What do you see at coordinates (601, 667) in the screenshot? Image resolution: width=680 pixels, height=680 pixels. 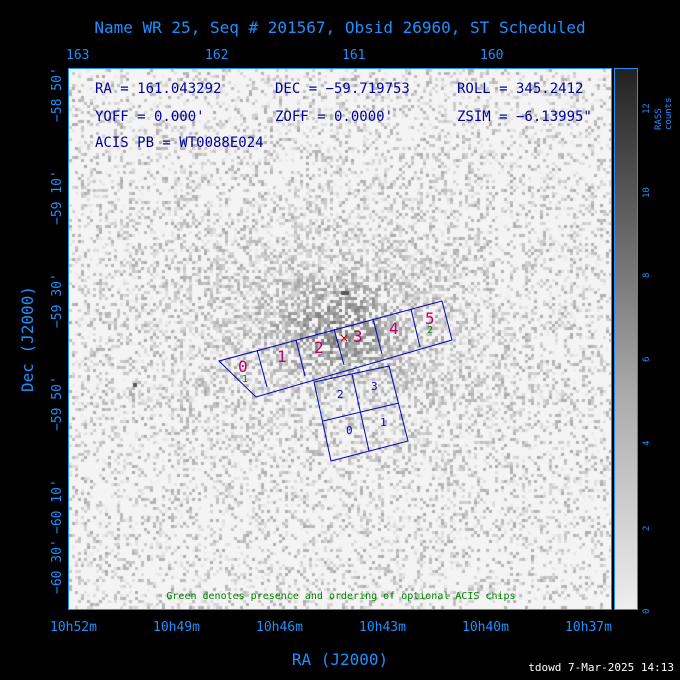 I see `footer-stamp: tdowd 7-Mar-2025 14:13` at bounding box center [601, 667].